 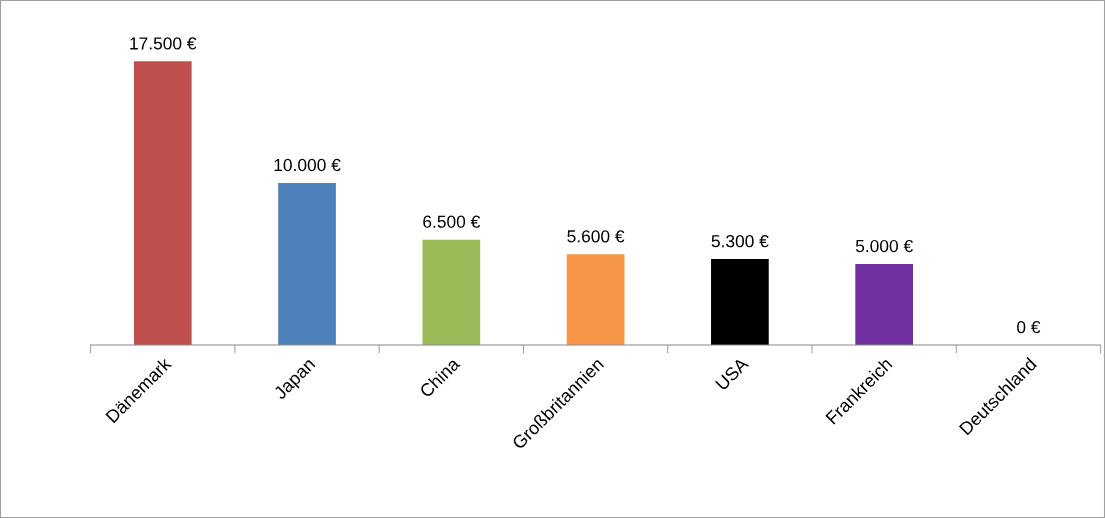 What do you see at coordinates (163, 43) in the screenshot?
I see `data-label: 17.500 €` at bounding box center [163, 43].